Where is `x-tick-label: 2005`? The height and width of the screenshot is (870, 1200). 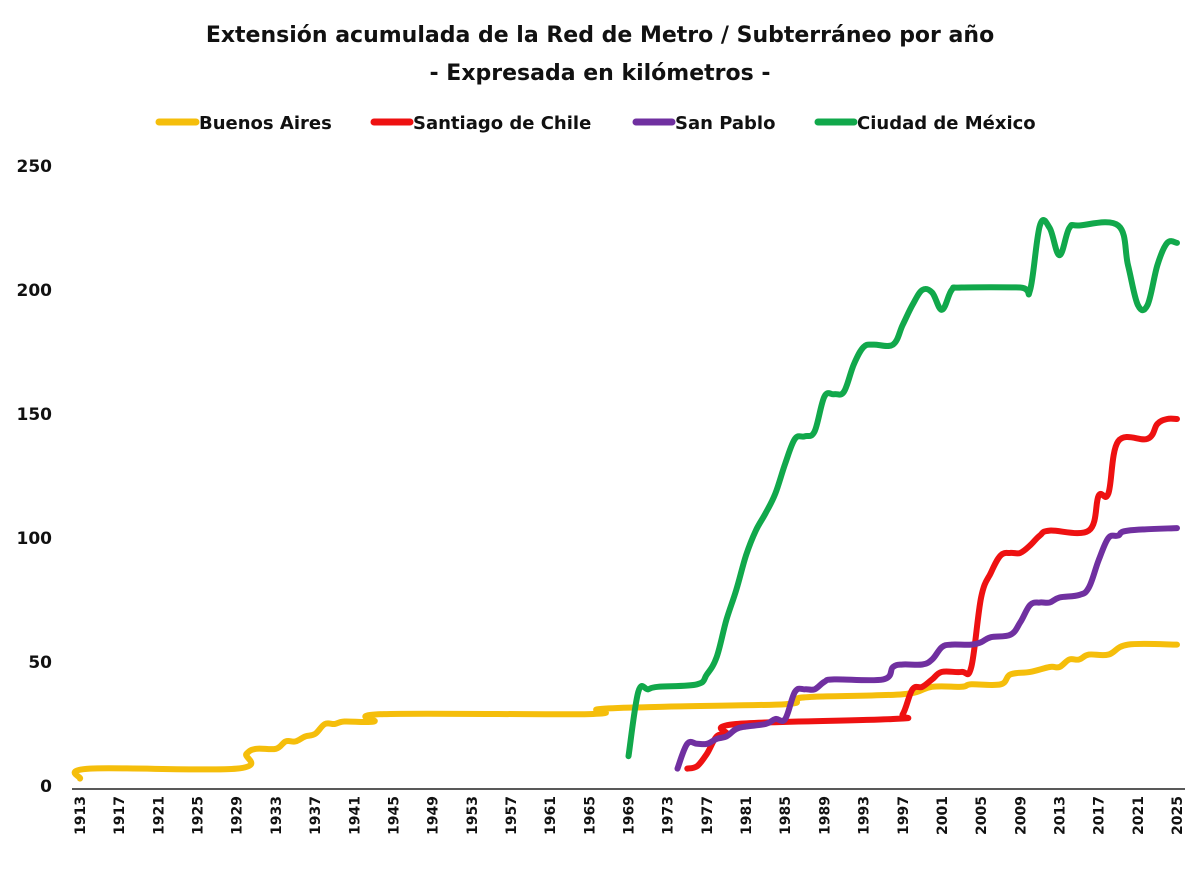 x-tick-label: 2005 is located at coordinates (982, 815).